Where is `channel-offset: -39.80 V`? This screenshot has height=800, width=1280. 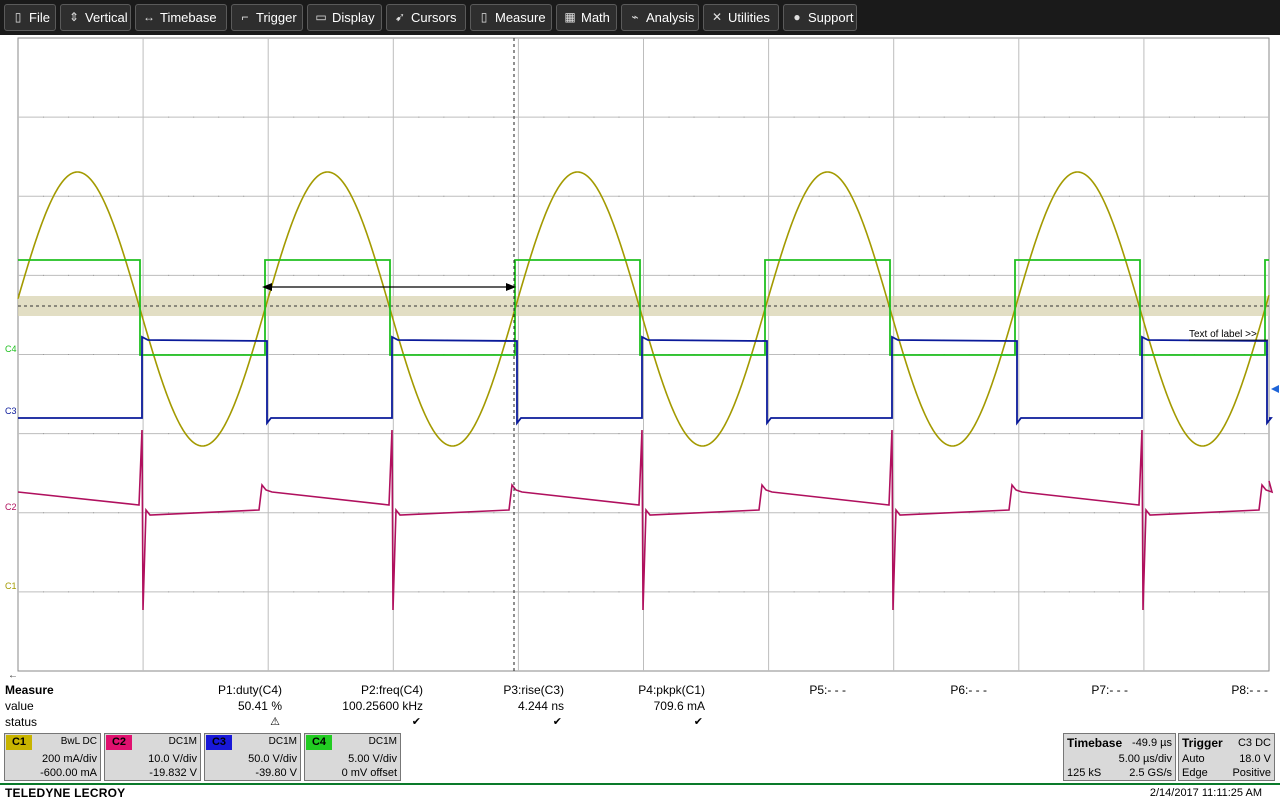
channel-offset: -39.80 V is located at coordinates (276, 773).